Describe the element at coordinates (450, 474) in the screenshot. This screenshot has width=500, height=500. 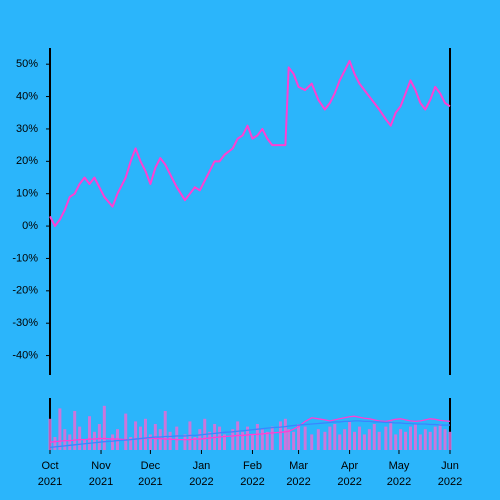
I see `x-tick-label: Jun 2022` at that location.